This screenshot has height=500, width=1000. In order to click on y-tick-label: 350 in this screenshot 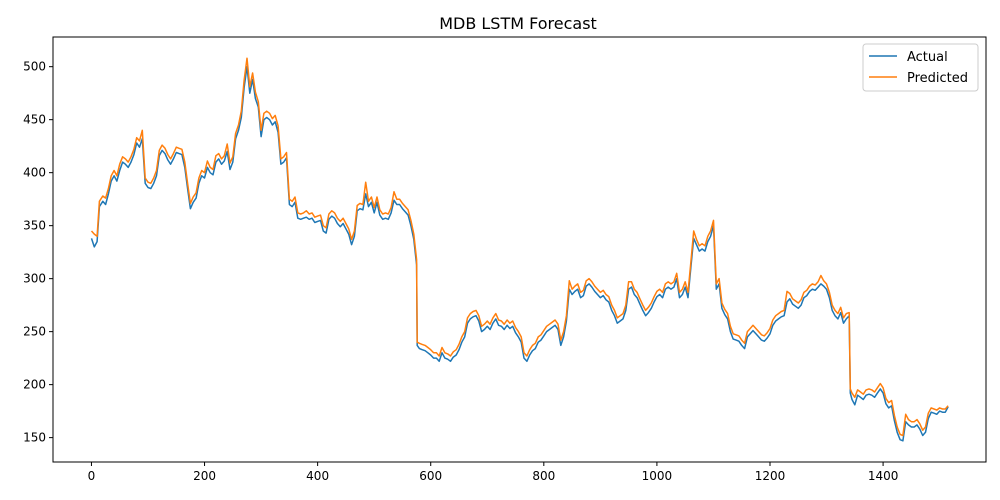, I will do `click(34, 226)`.